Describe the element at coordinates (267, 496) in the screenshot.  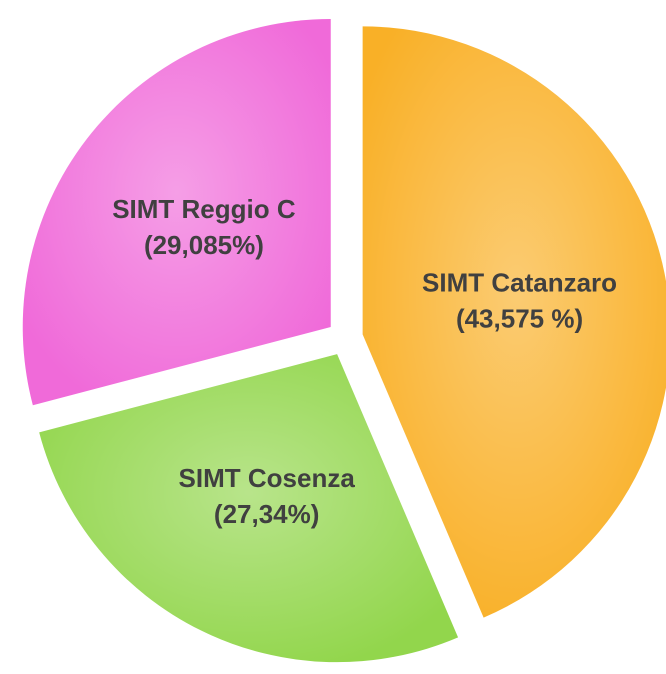
I see `slice-label: SIMT Cosenza (27,34%)` at that location.